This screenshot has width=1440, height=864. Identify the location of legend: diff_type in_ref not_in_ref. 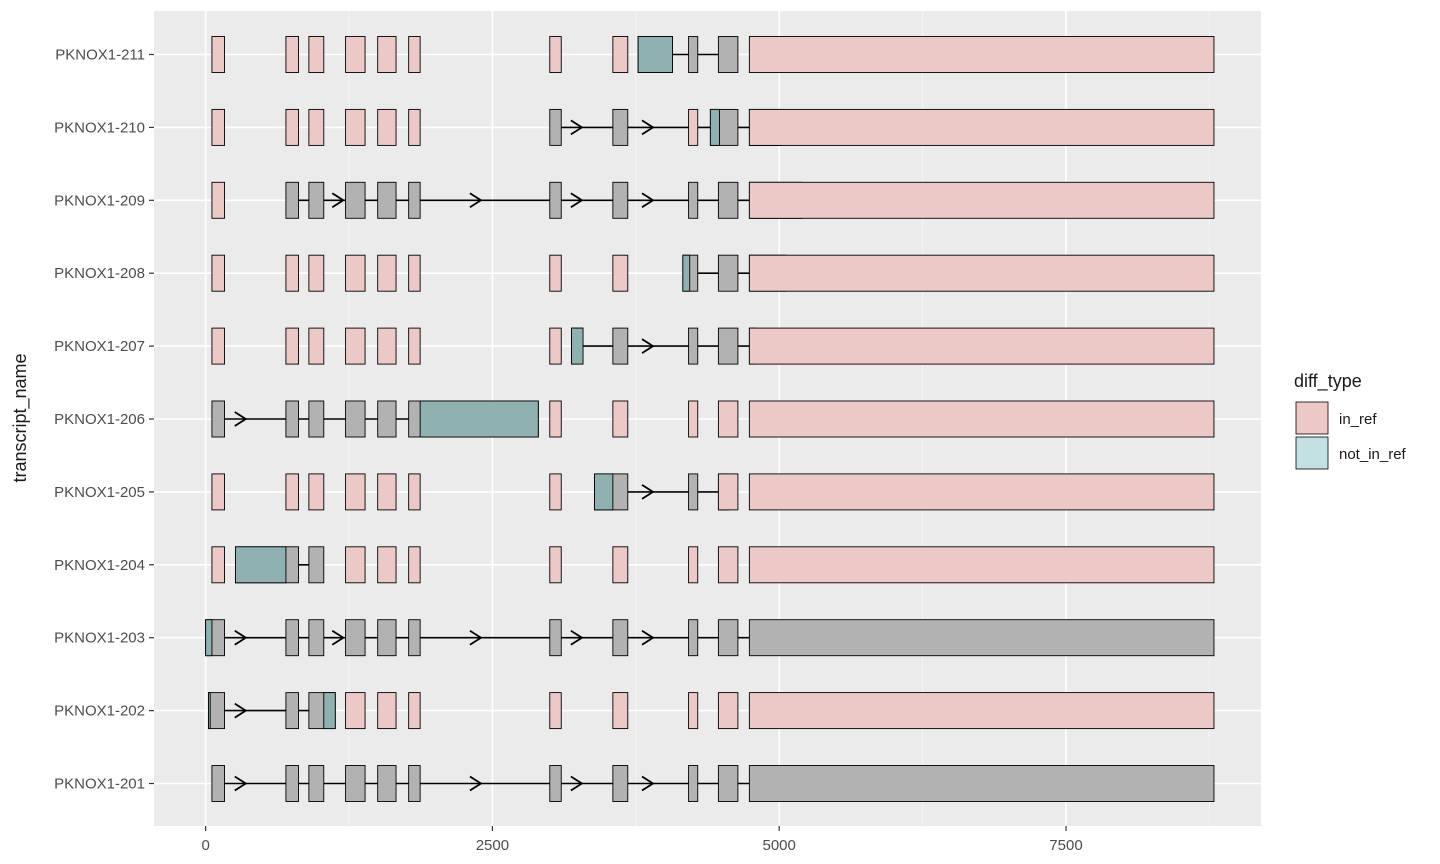
(1350, 420).